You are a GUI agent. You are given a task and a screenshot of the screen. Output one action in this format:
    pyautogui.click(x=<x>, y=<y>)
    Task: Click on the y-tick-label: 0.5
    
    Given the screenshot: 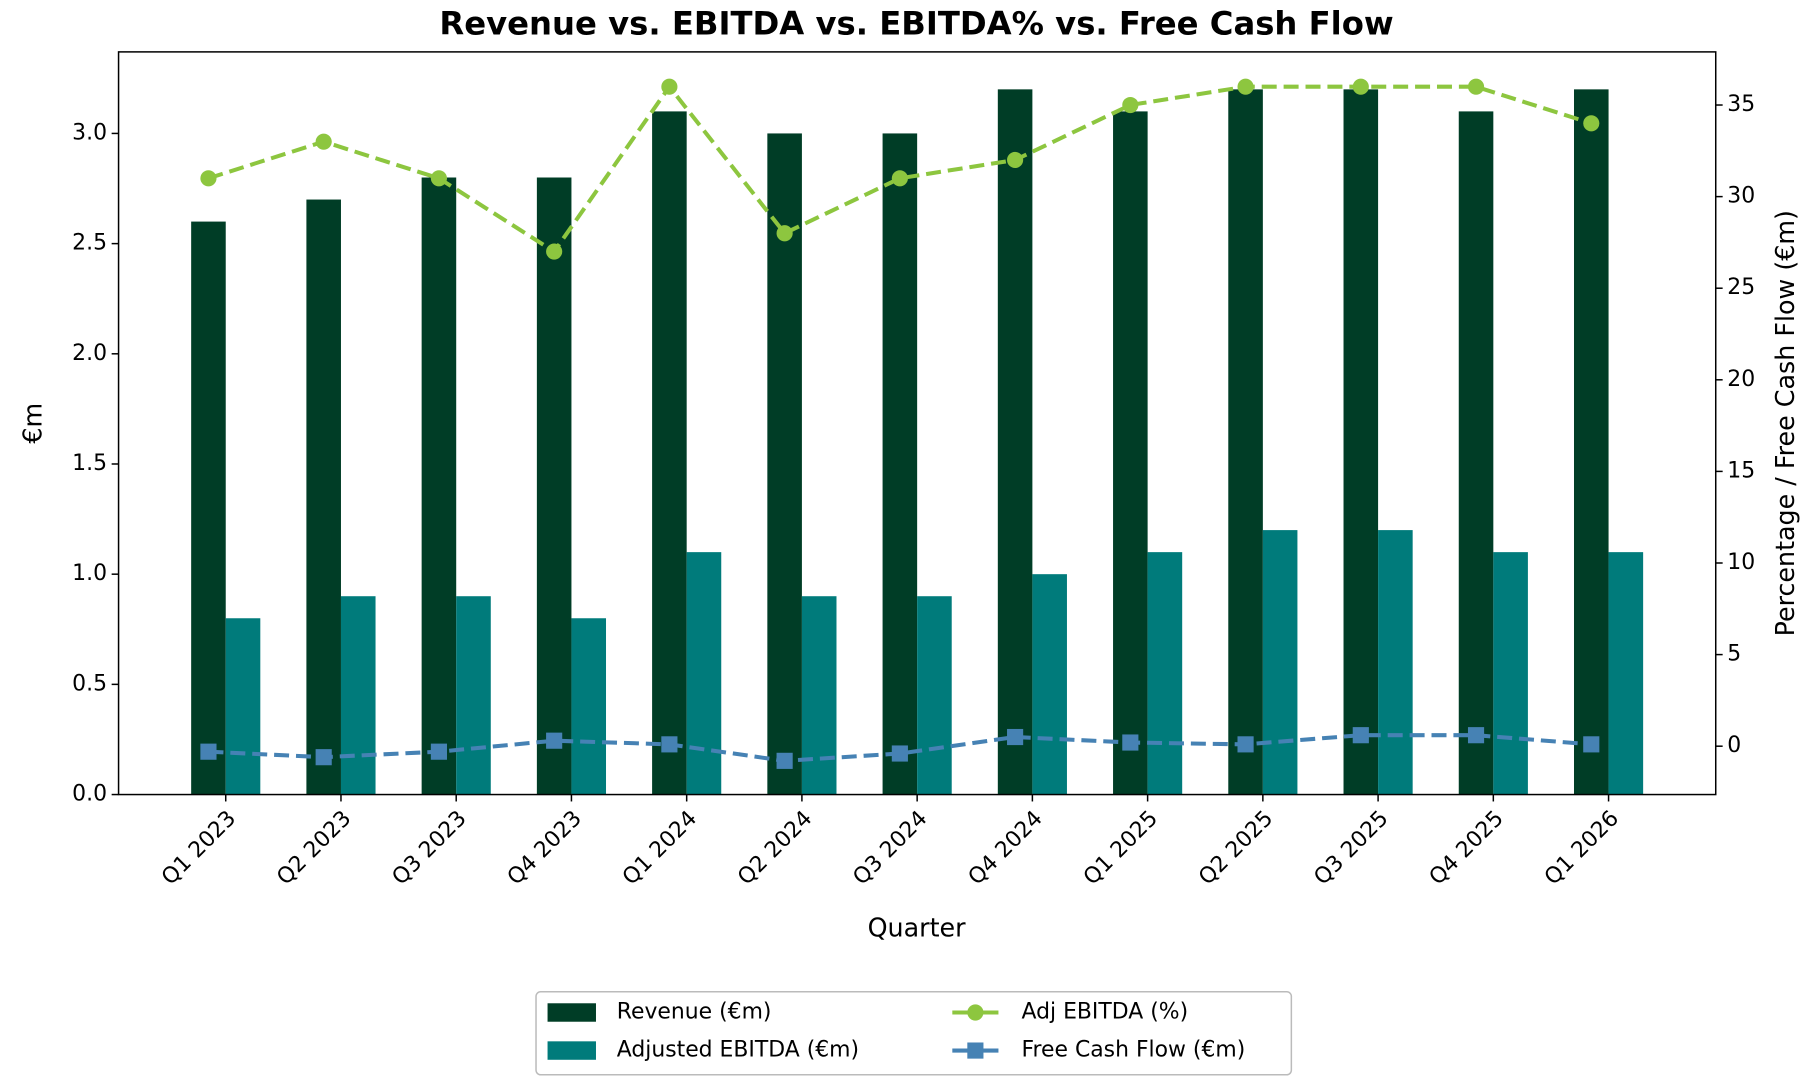 What is the action you would take?
    pyautogui.click(x=89, y=683)
    